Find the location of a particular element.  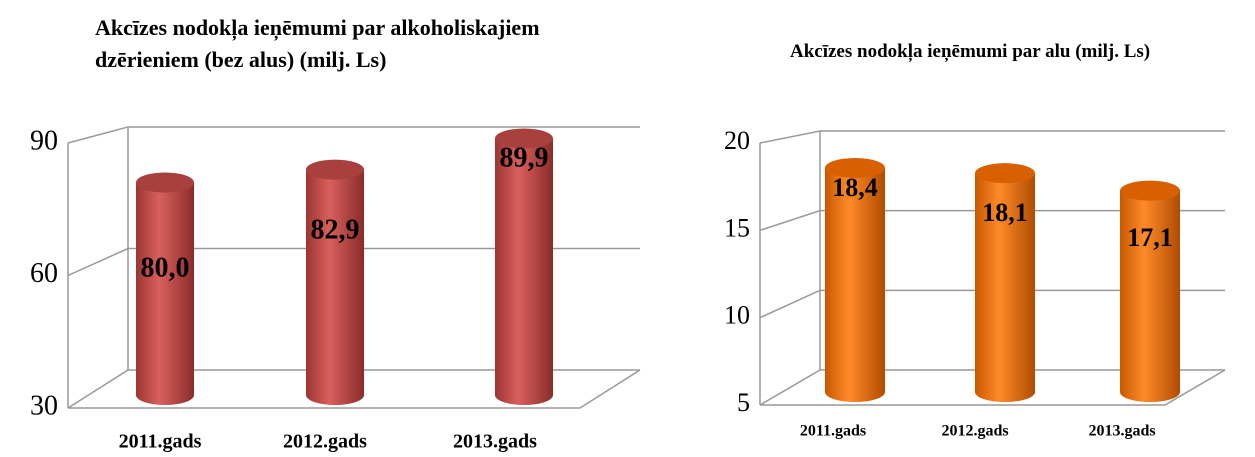

y-tick-label: 10 is located at coordinates (737, 315).